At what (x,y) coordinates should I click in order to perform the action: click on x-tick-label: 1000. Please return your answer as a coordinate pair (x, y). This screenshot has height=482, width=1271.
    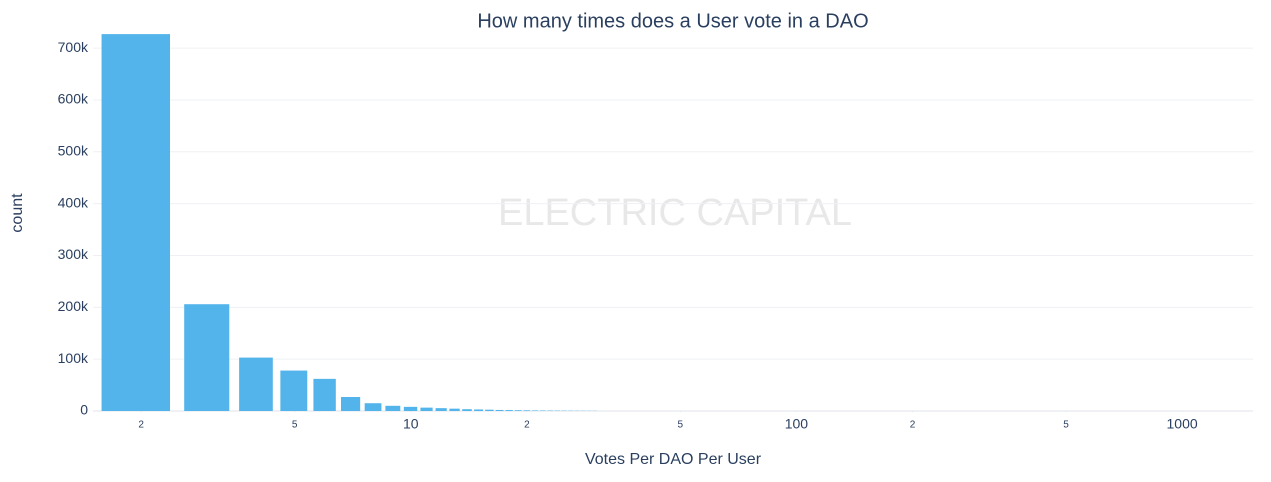
    Looking at the image, I should click on (1182, 424).